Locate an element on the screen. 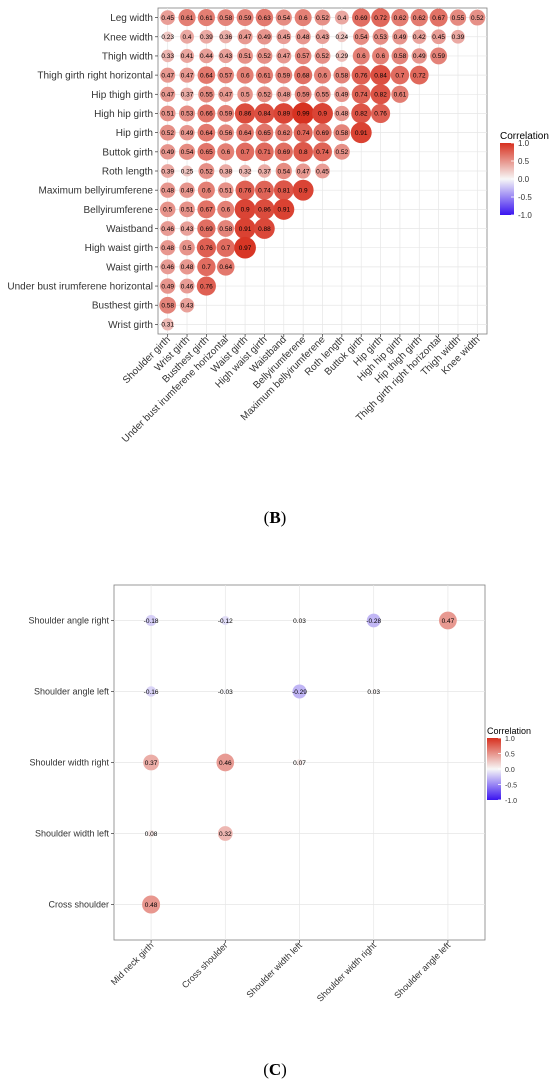 This screenshot has height=1087, width=550. correlation-value-label: 0.84 is located at coordinates (264, 114).